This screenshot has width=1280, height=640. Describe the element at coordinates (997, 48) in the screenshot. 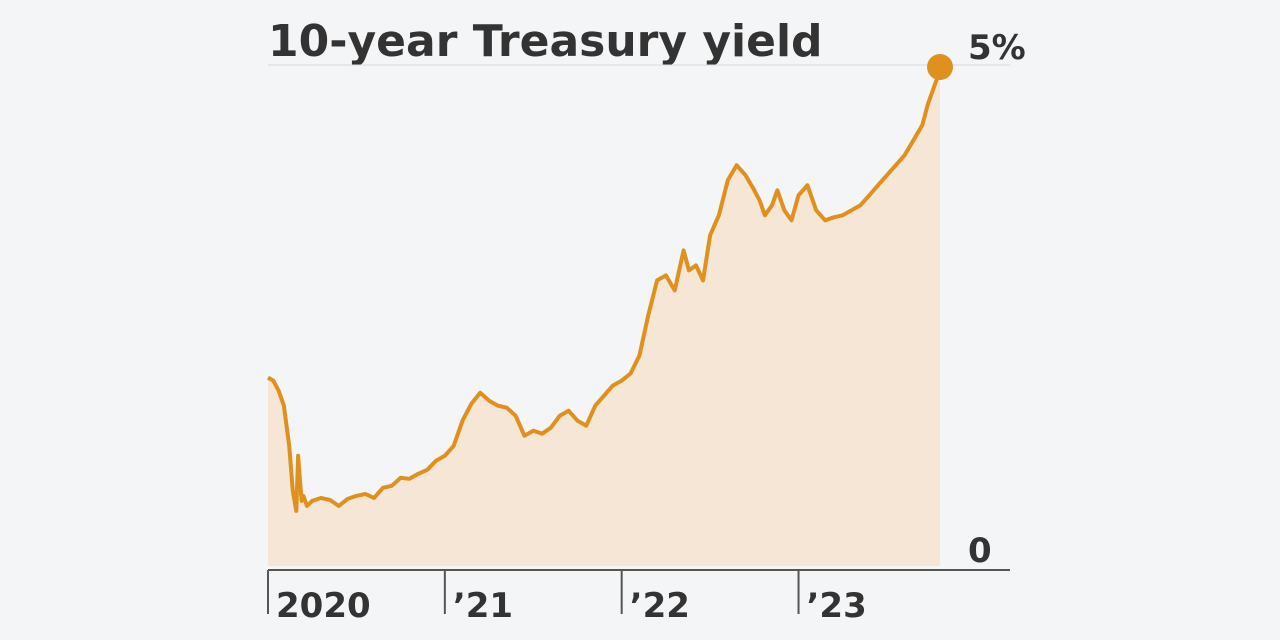

I see `y-tick-label: 5%` at that location.